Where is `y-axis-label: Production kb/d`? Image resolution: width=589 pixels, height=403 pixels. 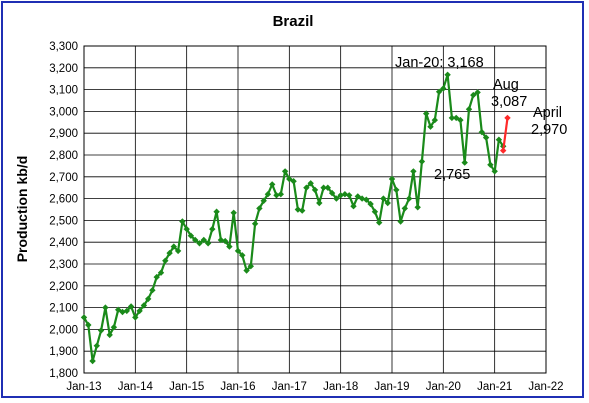
y-axis-label: Production kb/d is located at coordinates (22, 209).